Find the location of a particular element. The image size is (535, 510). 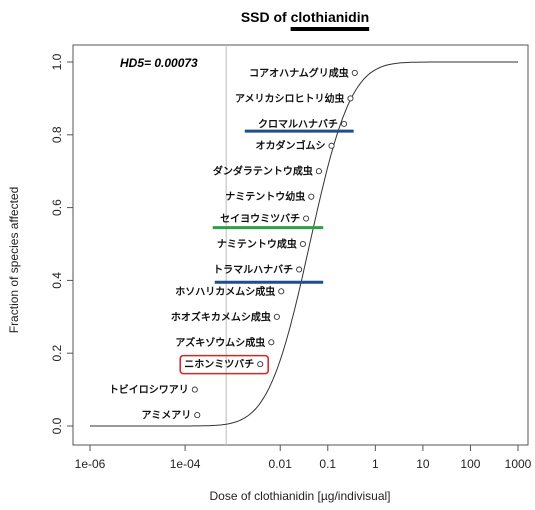

point-label-2: ニホンミツバチ is located at coordinates (219, 365).